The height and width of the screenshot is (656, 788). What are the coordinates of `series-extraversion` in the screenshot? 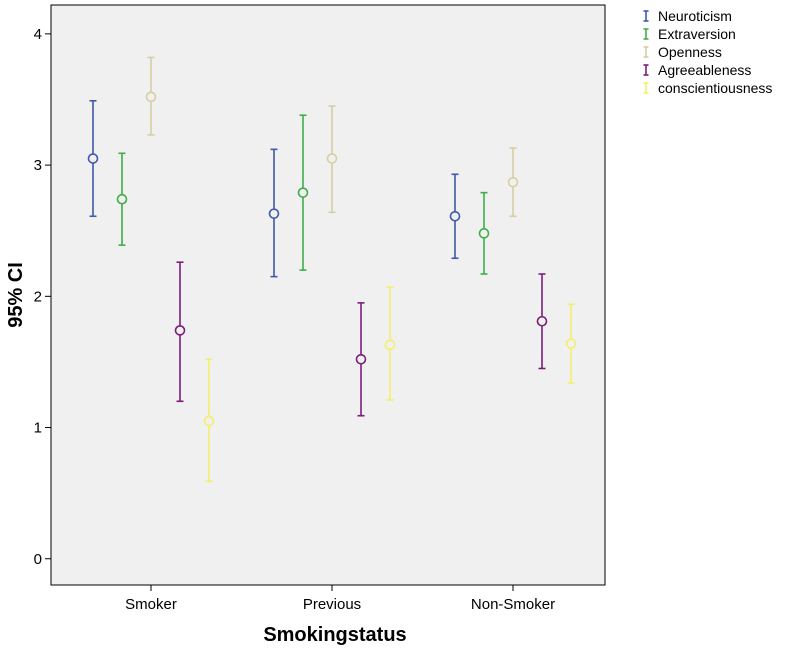 It's located at (303, 194).